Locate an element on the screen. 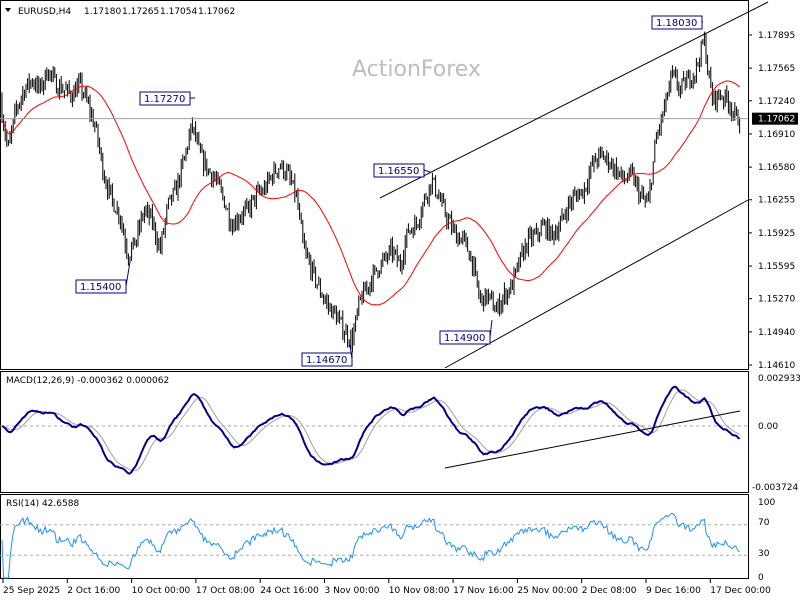 Image resolution: width=800 pixels, height=604 pixels. macd-trendline is located at coordinates (592, 439).